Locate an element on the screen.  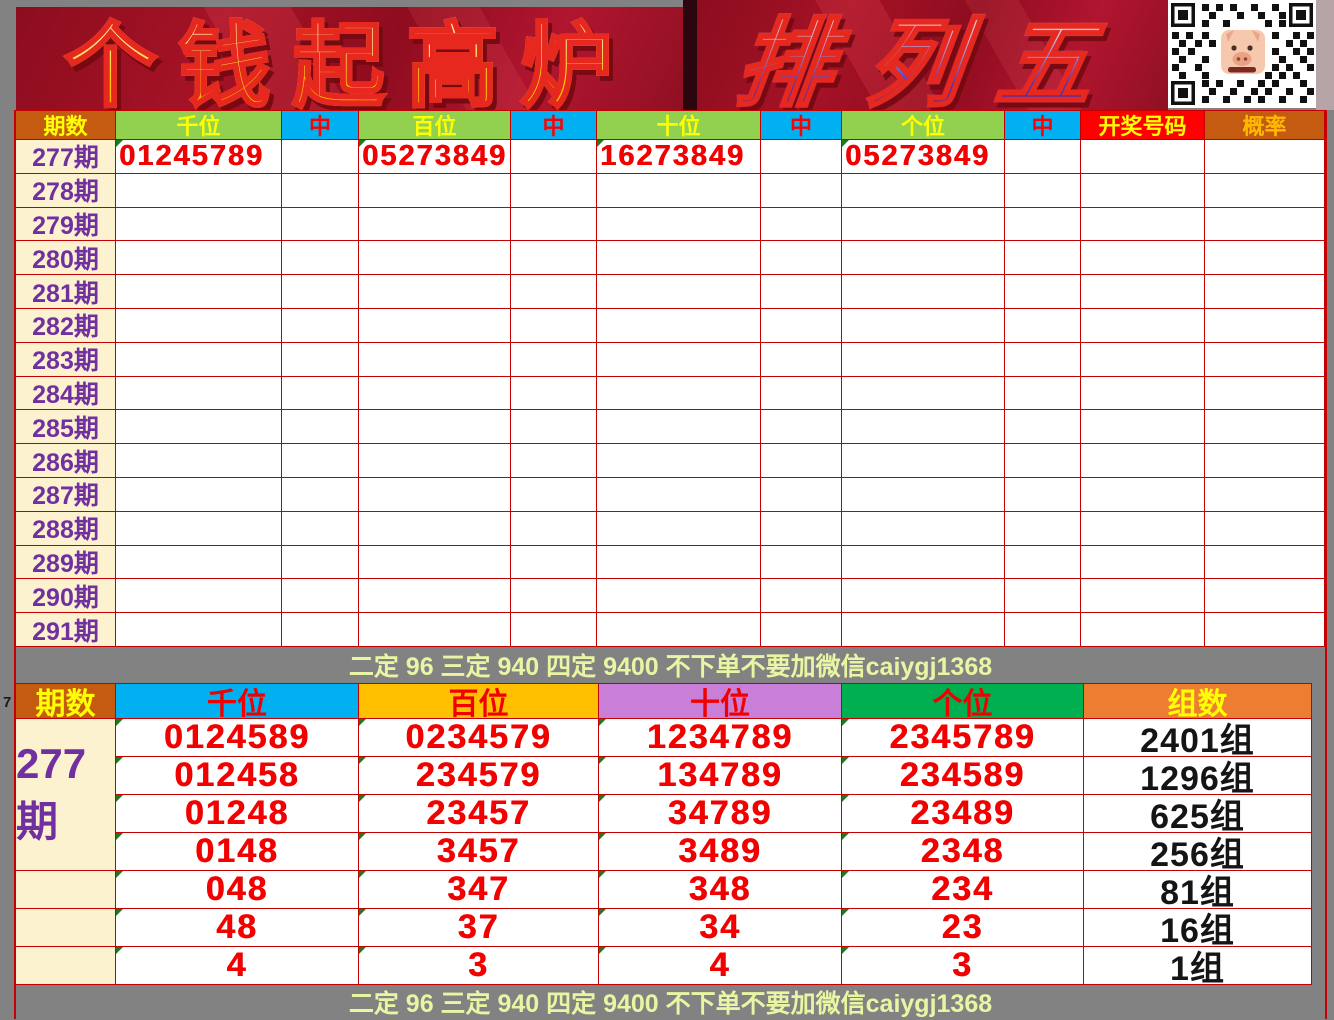
groups-cell: 16组 is located at coordinates (1198, 927).